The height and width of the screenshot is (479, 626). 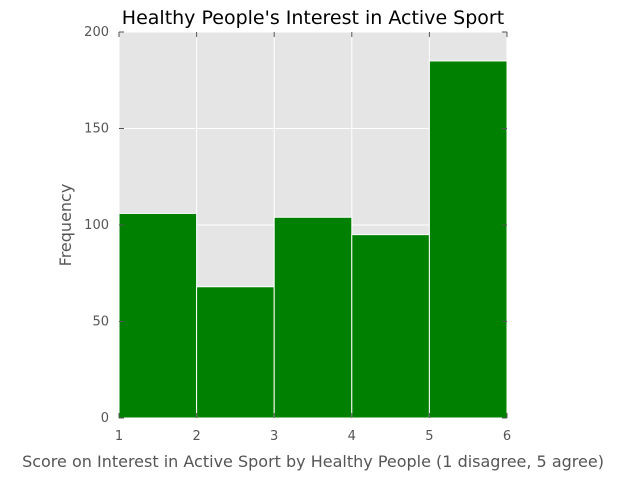 What do you see at coordinates (274, 436) in the screenshot?
I see `x-tick-label: 3` at bounding box center [274, 436].